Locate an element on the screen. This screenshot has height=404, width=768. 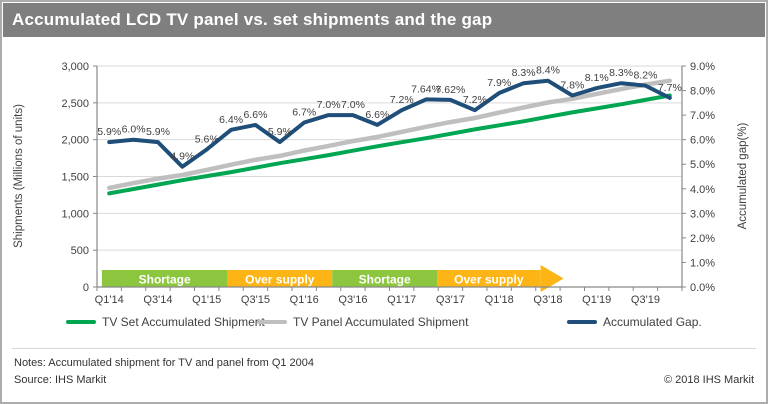
legend-label-tv-panel: TV Panel Accumulated Shipment is located at coordinates (381, 322).